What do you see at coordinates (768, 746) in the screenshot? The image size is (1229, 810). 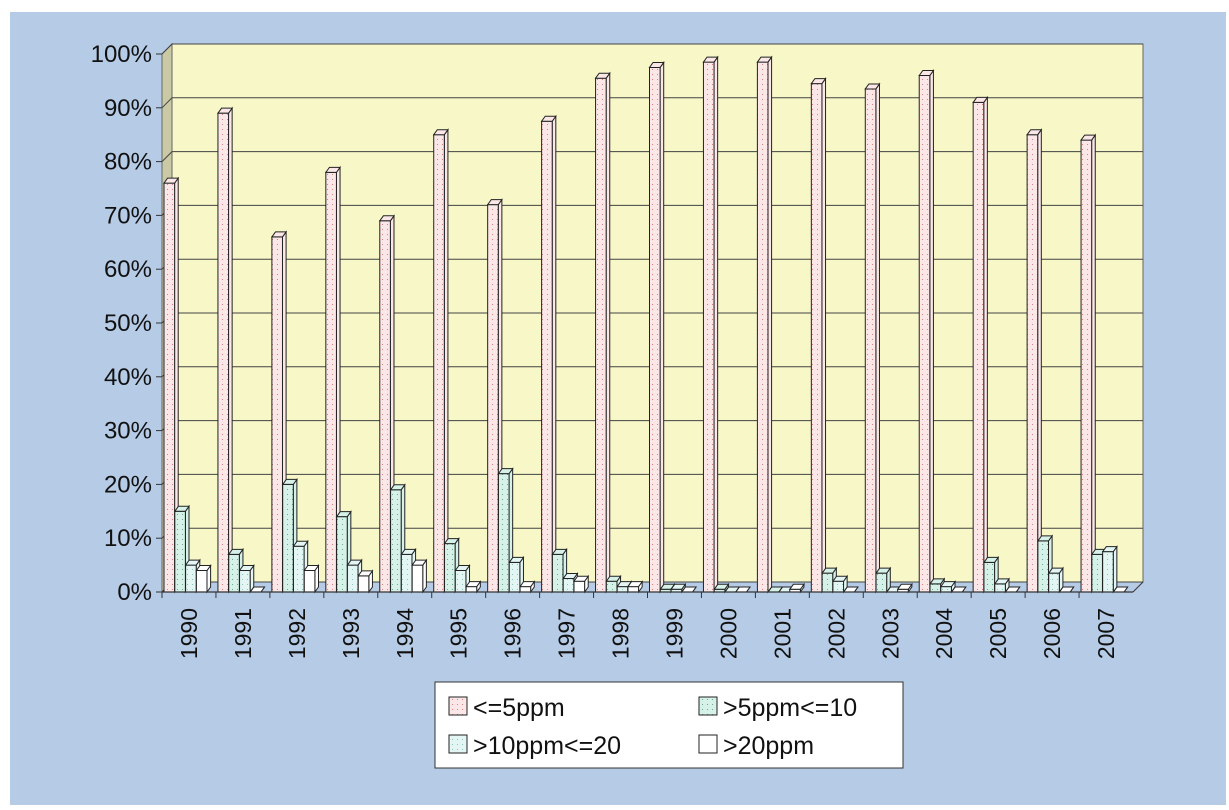 I see `legend-label: >20ppm` at bounding box center [768, 746].